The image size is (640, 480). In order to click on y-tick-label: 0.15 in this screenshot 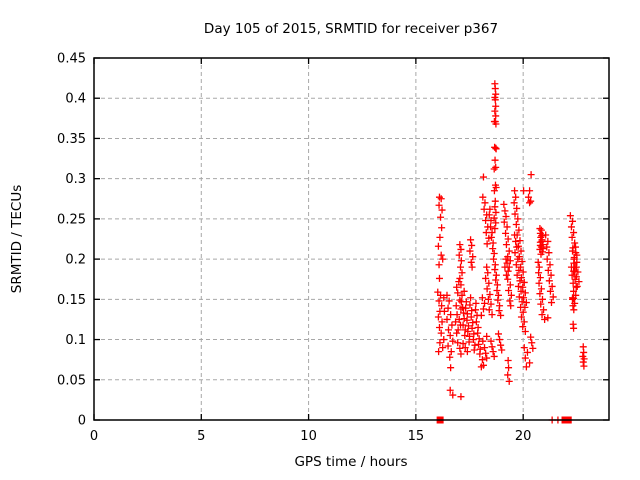, I will do `click(71, 300)`.